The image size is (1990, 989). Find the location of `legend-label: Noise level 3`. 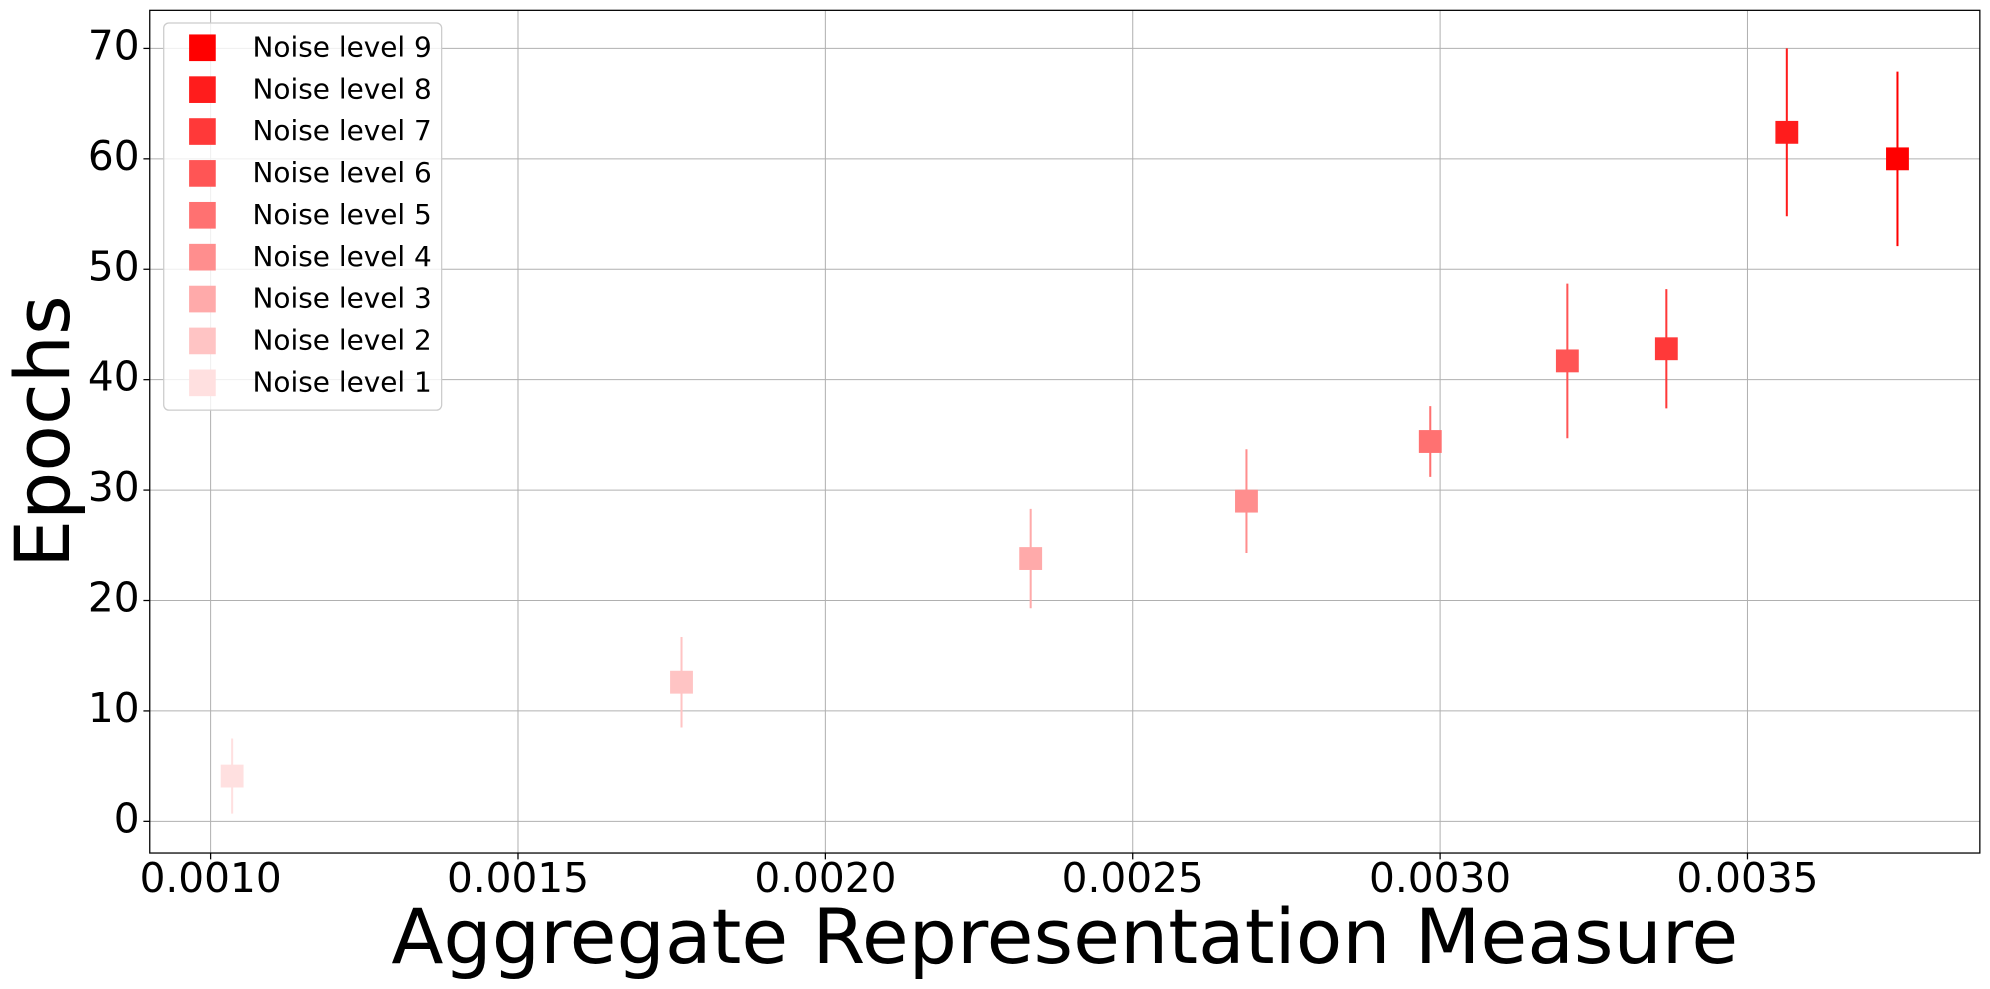

legend-label: Noise level 3 is located at coordinates (342, 298).